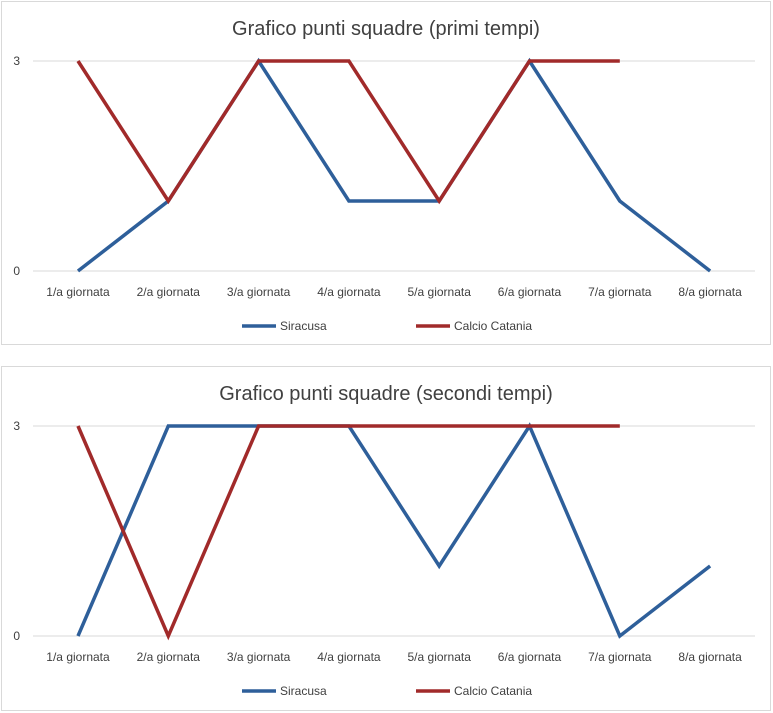 This screenshot has width=773, height=713. Describe the element at coordinates (348, 132) in the screenshot. I see `series-line-calcio-catania` at that location.